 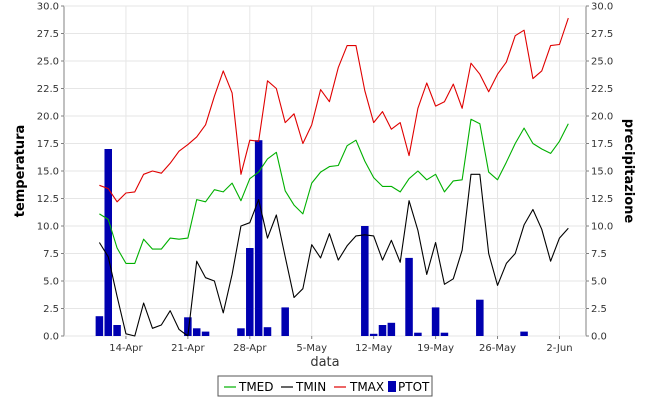 I want to click on y-tick-label-right: 17.5, so click(x=602, y=144).